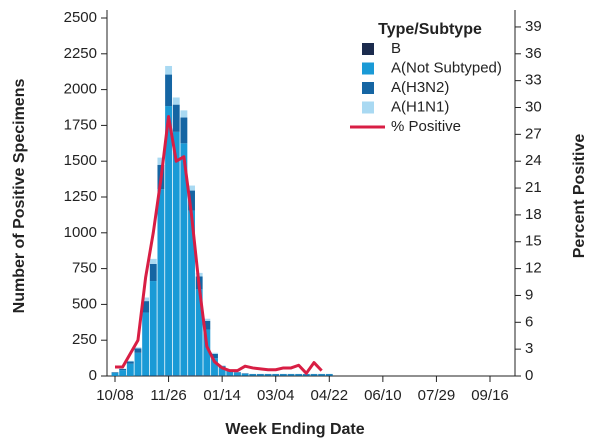 The height and width of the screenshot is (445, 590). Describe the element at coordinates (533, 133) in the screenshot. I see `y2-tick-label: 27` at that location.